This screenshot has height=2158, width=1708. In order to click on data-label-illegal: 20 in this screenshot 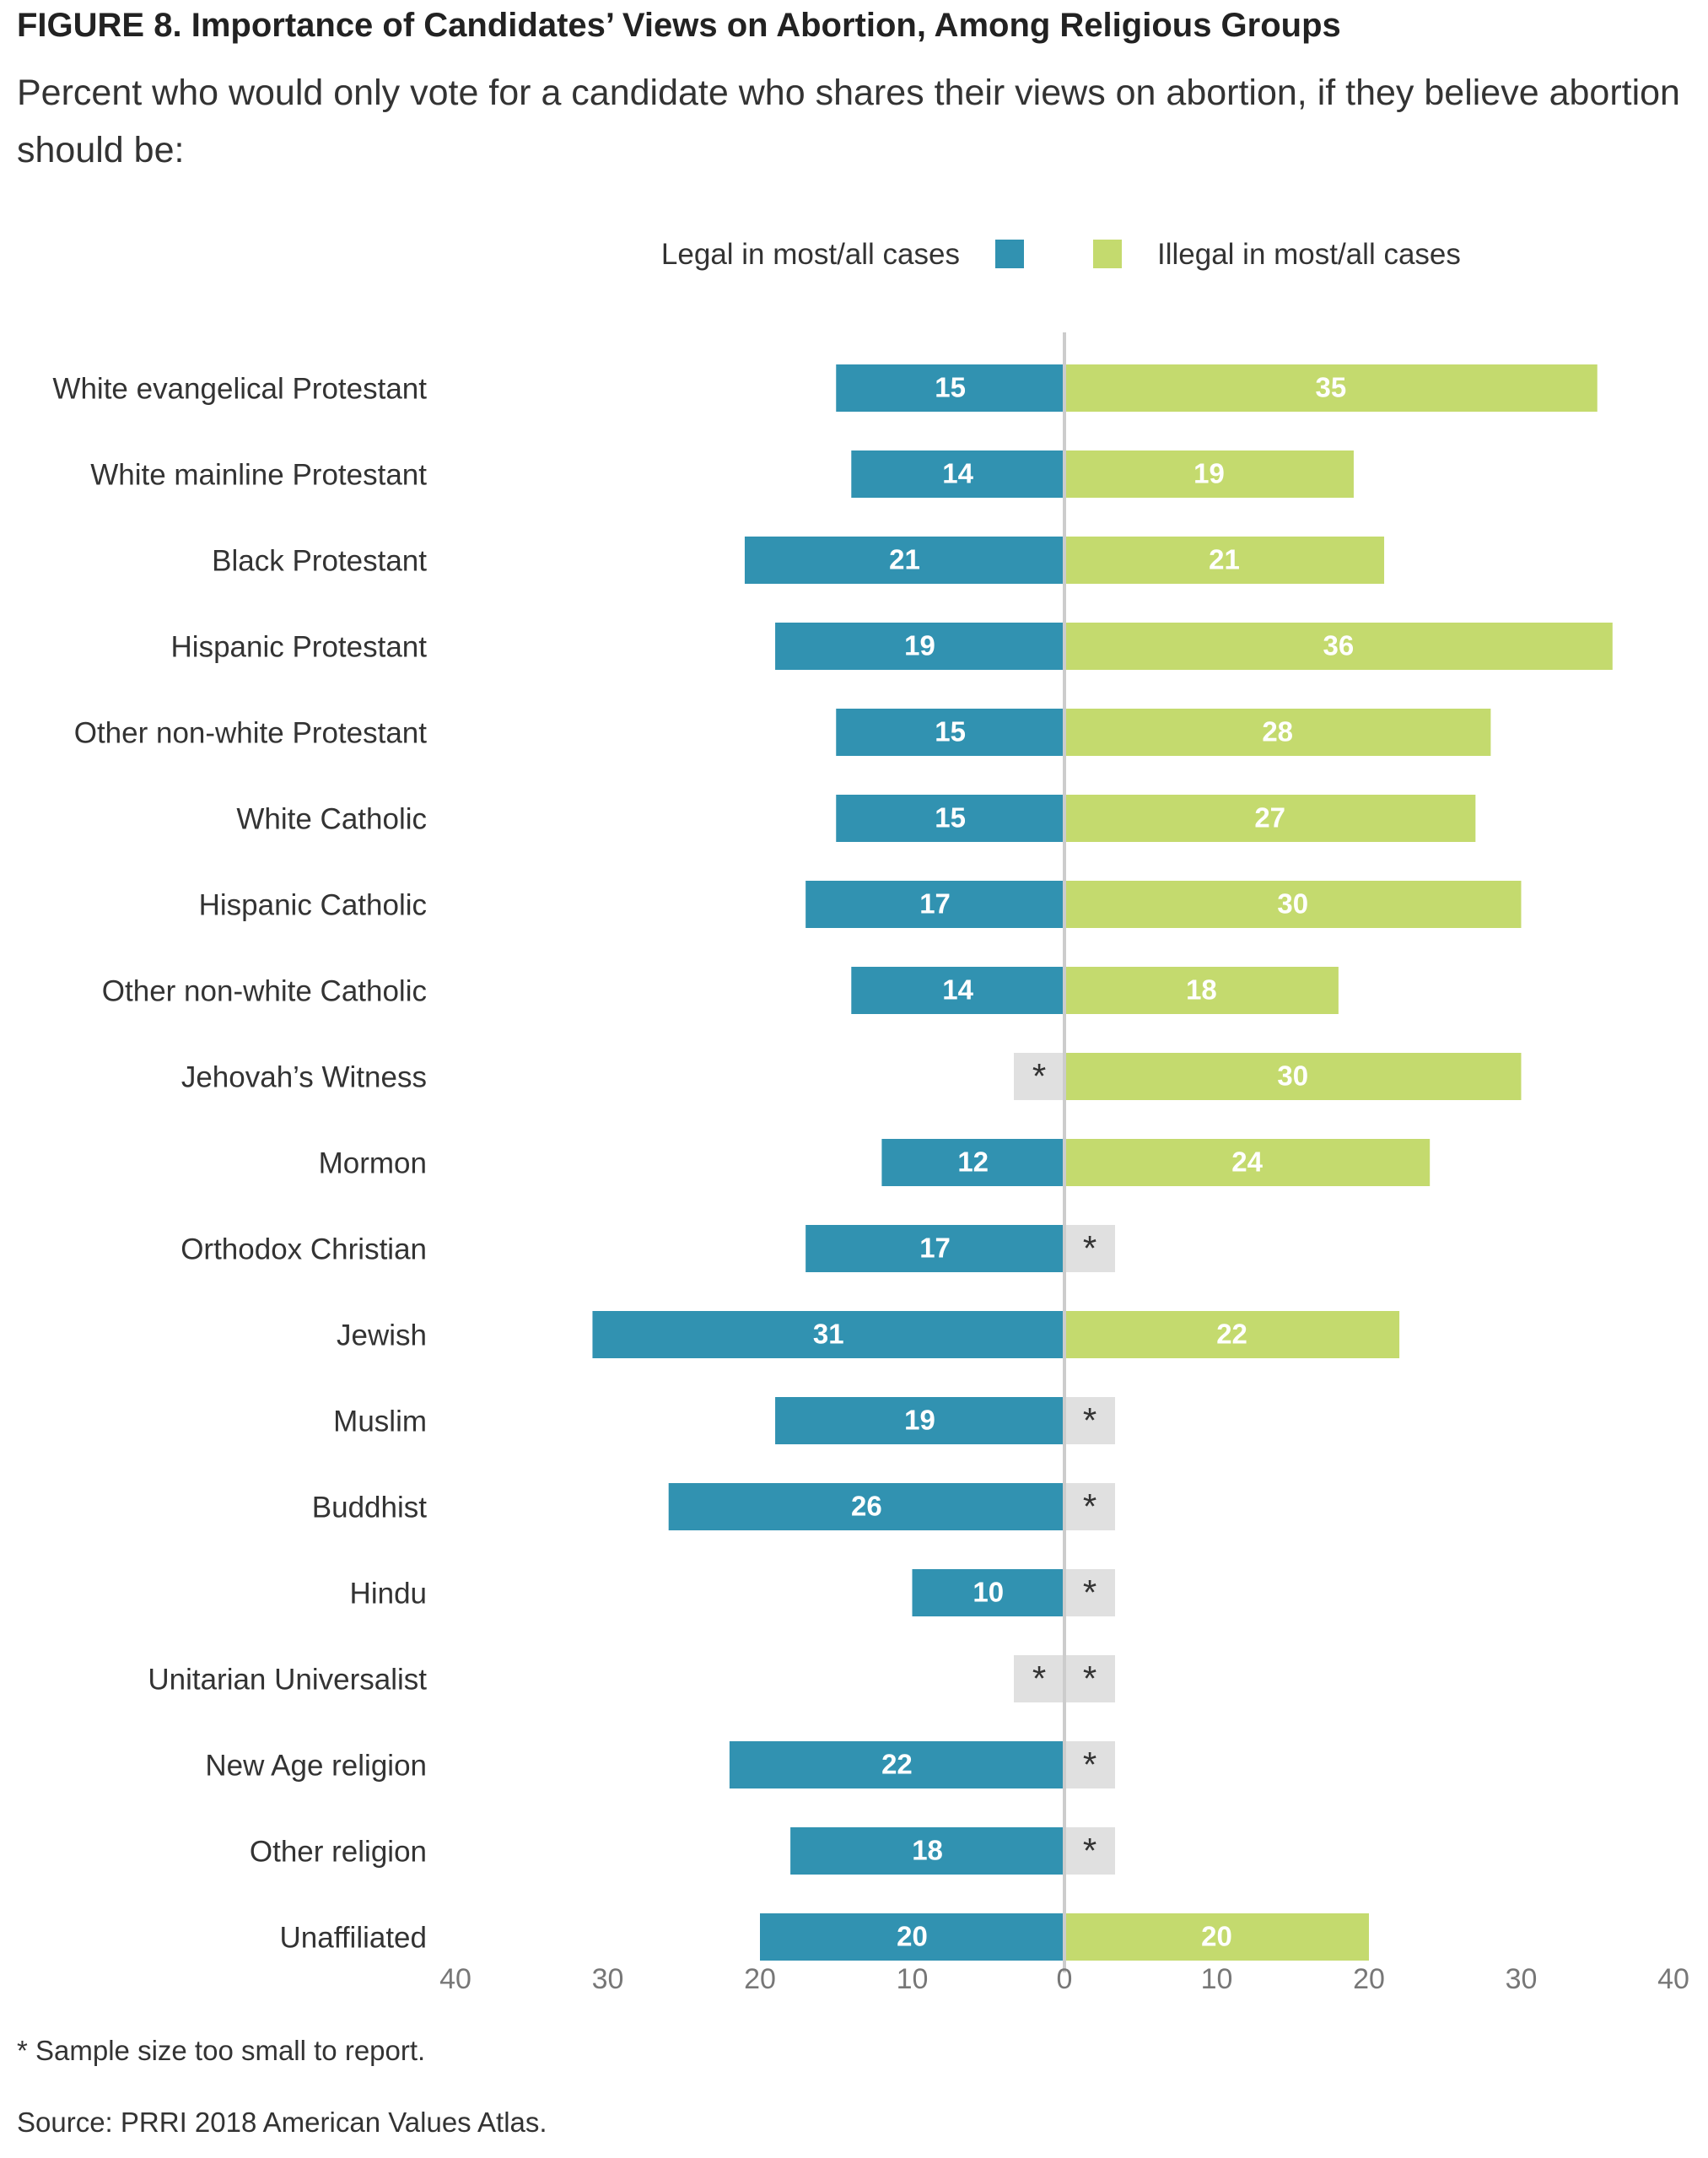, I will do `click(1216, 1936)`.